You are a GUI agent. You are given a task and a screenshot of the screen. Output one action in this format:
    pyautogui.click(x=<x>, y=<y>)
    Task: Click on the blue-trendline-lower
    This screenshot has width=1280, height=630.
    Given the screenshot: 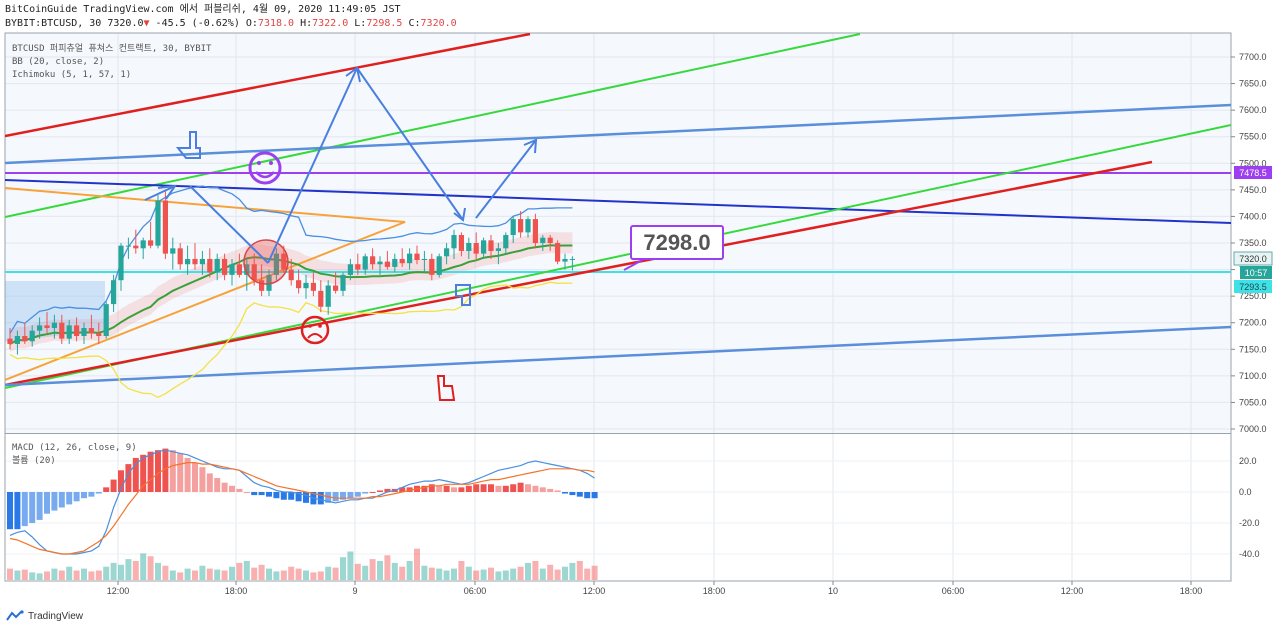 What is the action you would take?
    pyautogui.click(x=618, y=356)
    